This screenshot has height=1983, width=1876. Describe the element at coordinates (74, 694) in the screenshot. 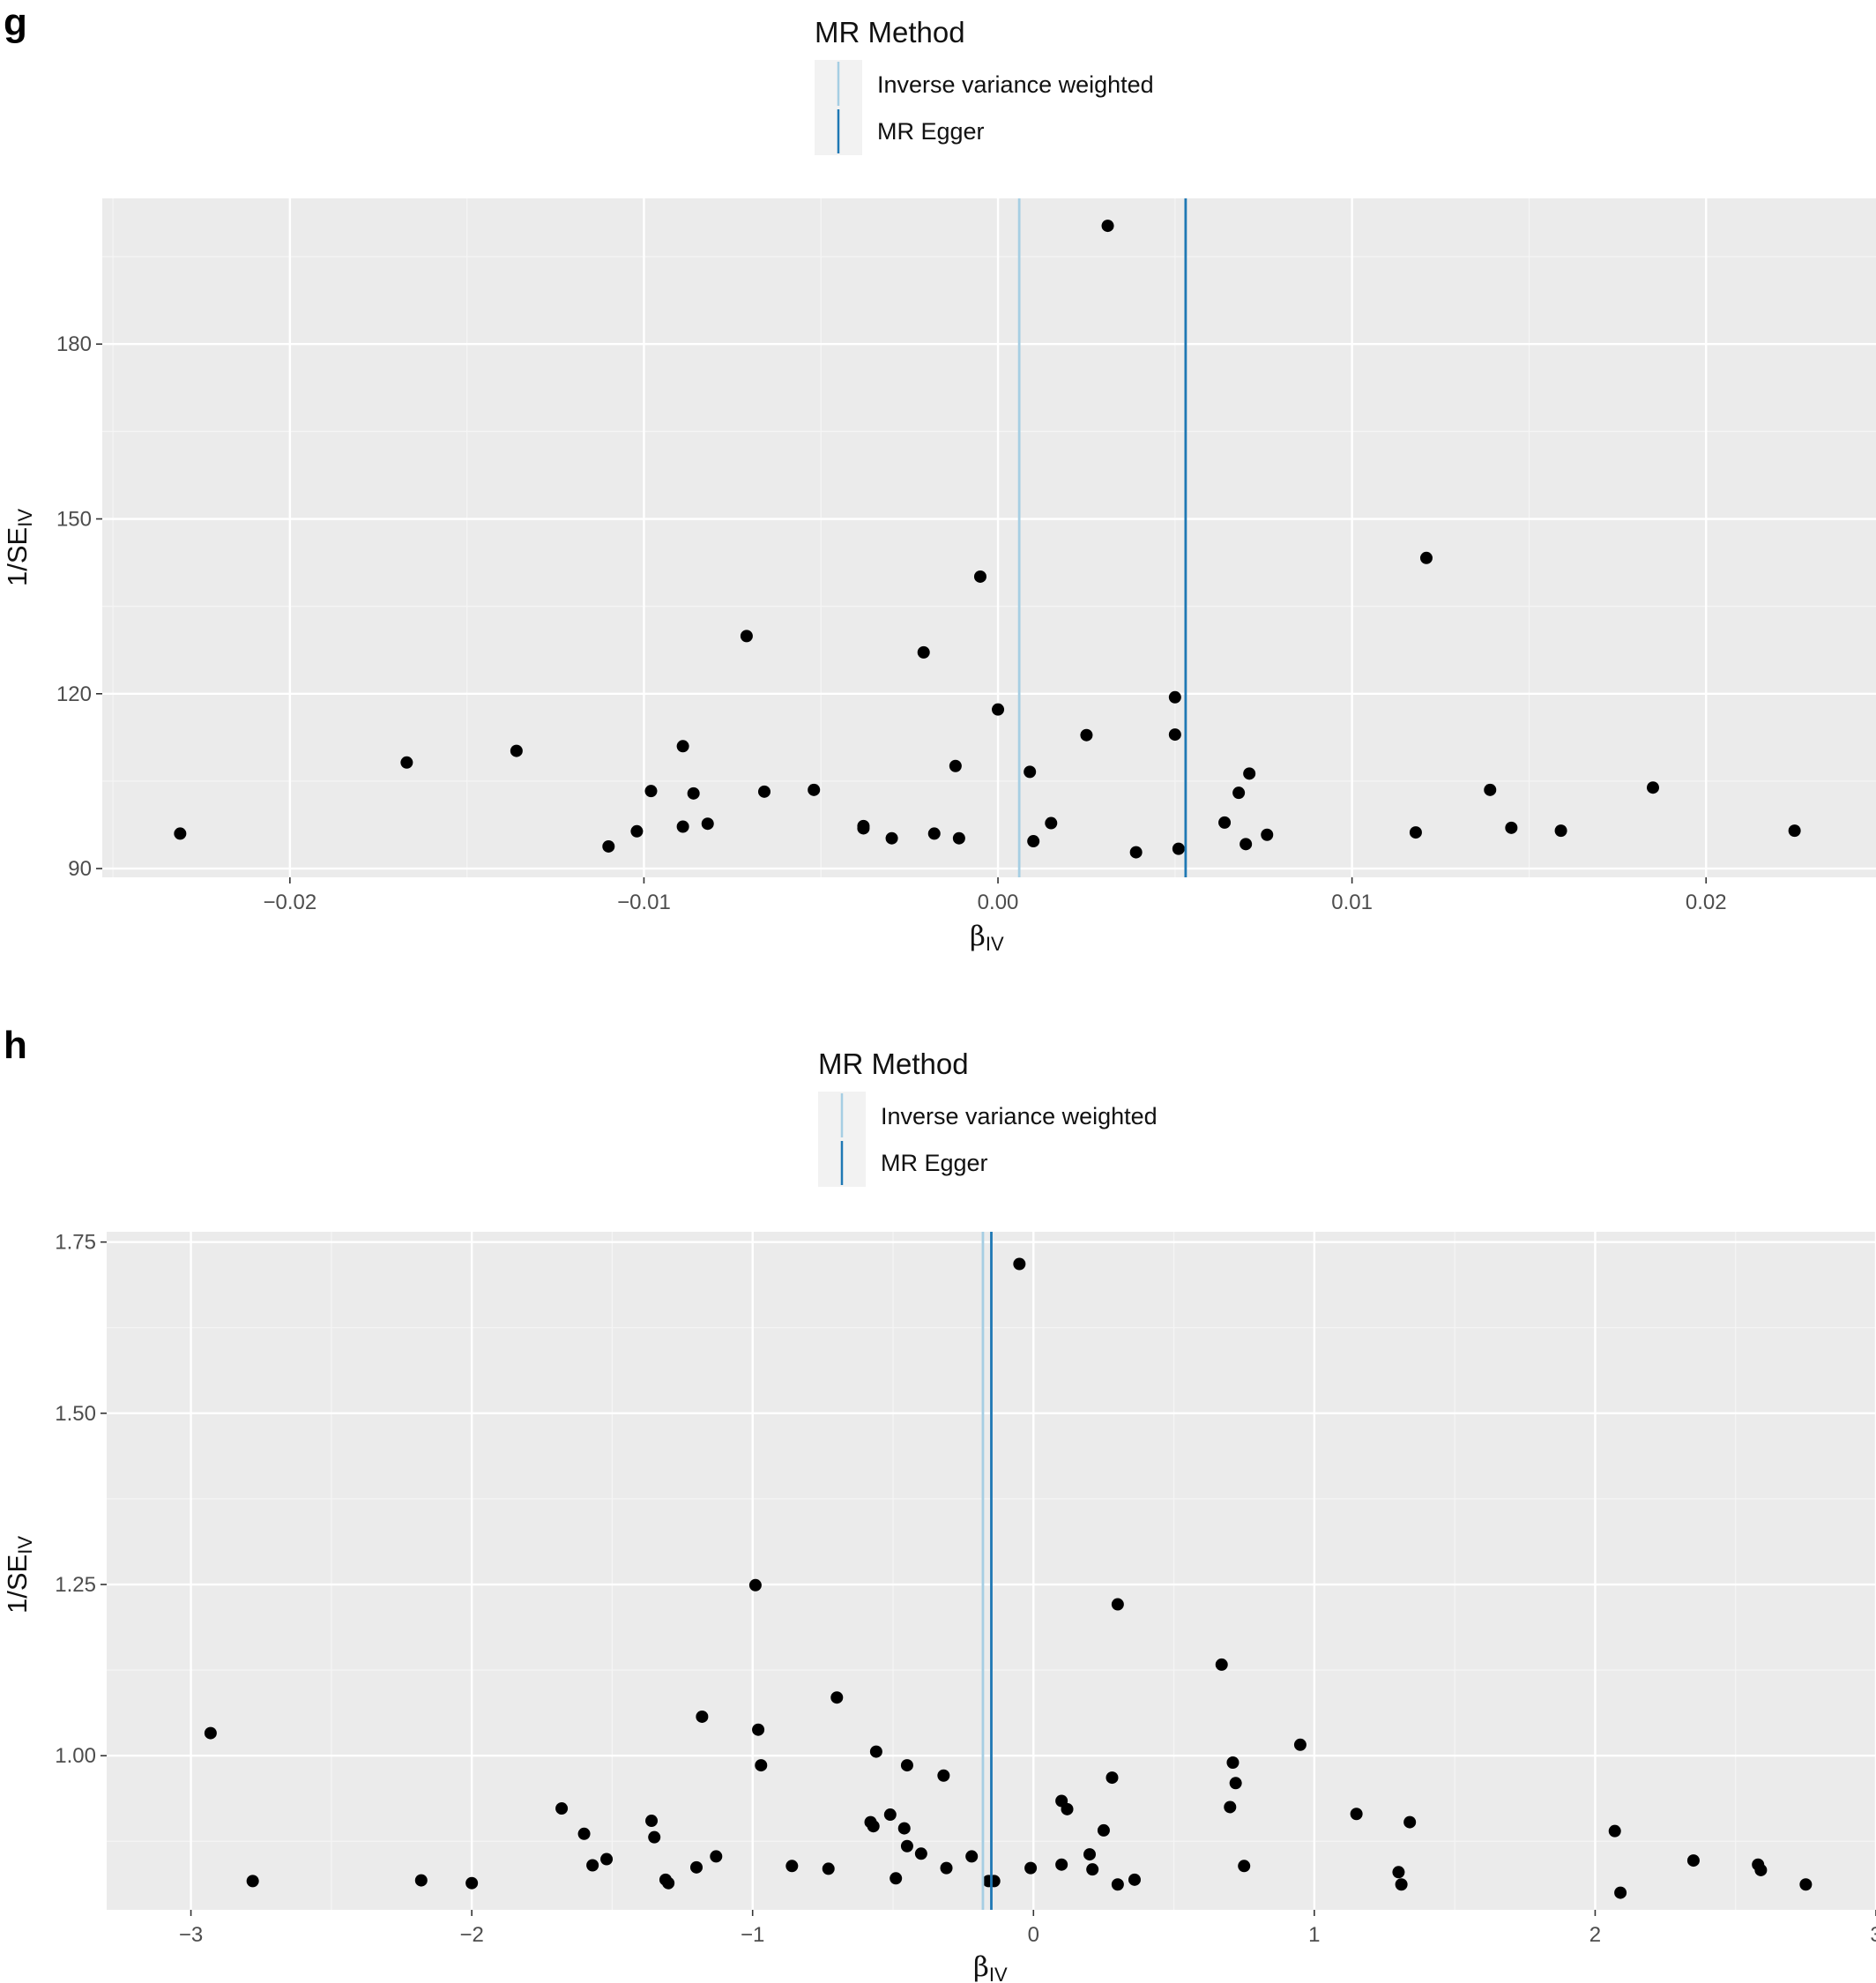

I see `g-y-tick-label: 120` at that location.